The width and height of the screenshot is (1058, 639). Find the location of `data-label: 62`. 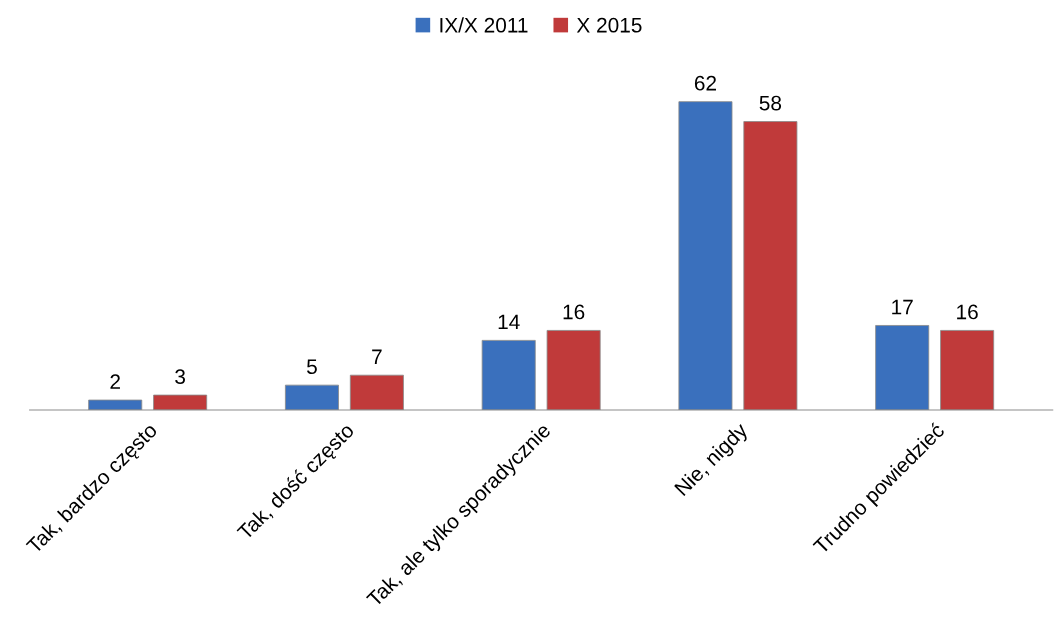

data-label: 62 is located at coordinates (705, 83).